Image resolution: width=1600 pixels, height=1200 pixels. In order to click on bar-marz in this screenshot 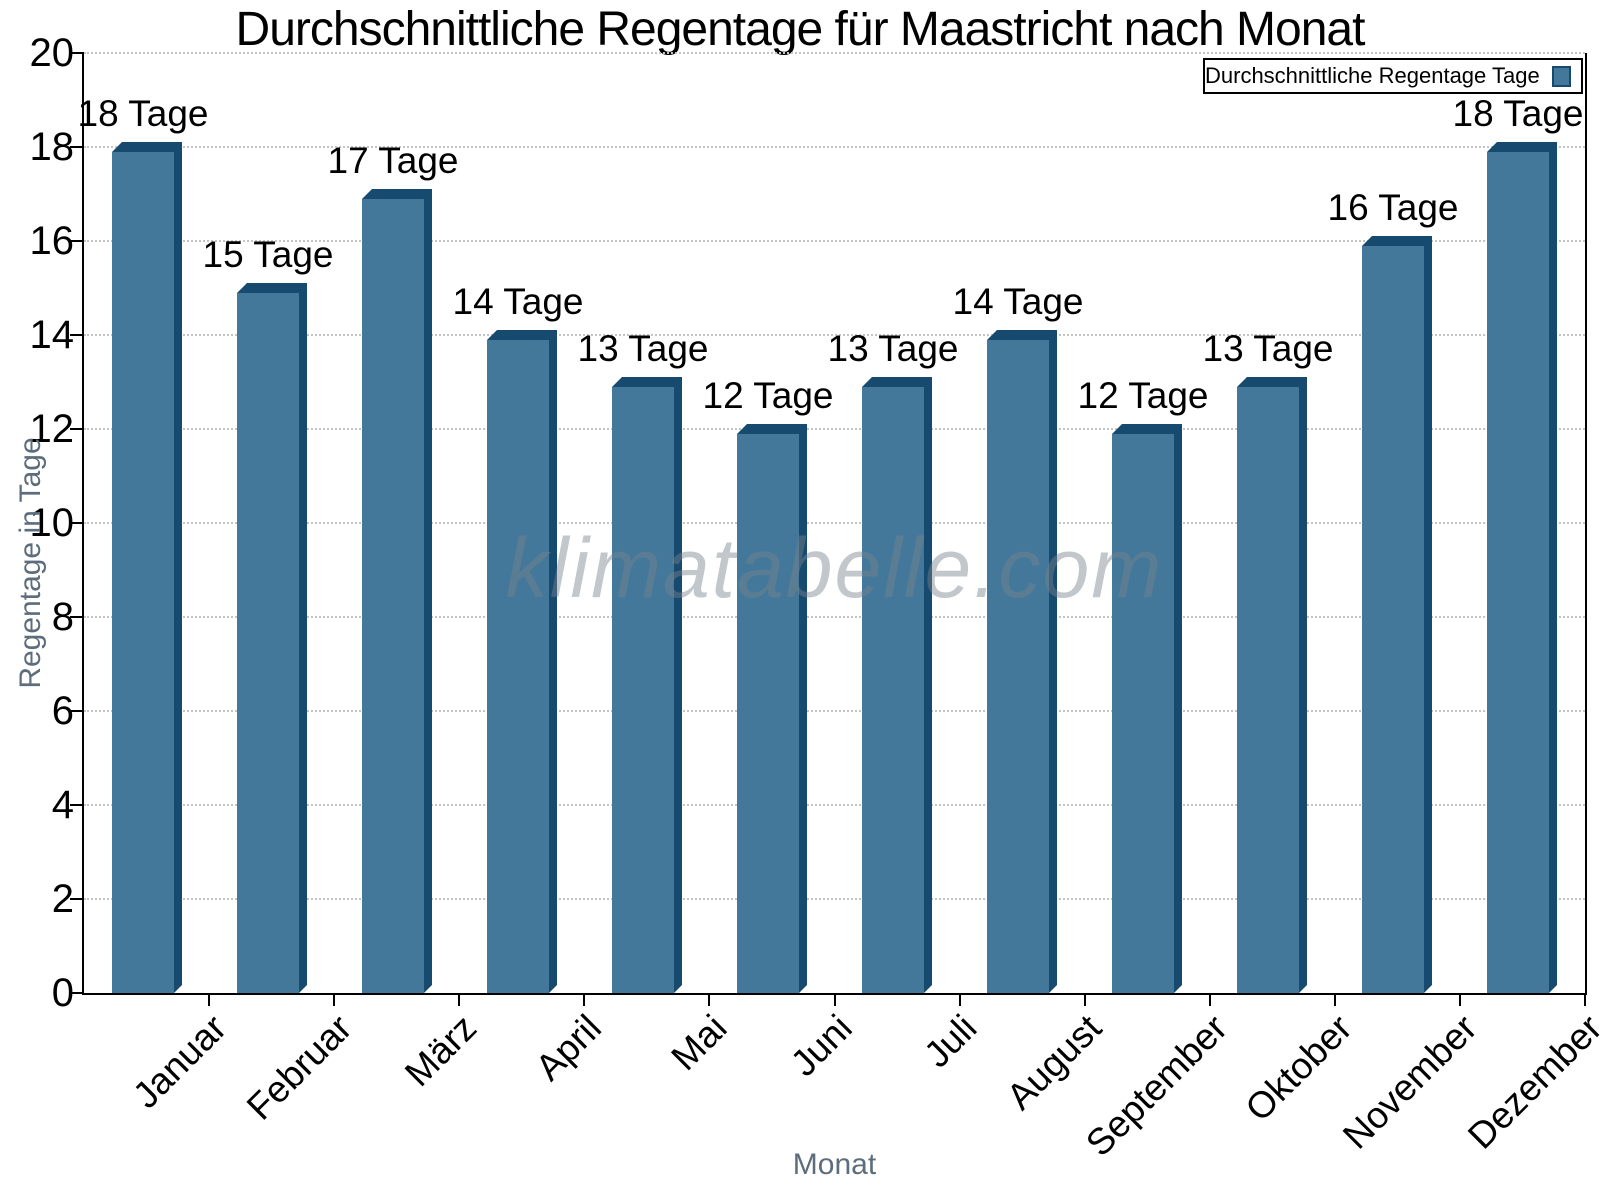, I will do `click(397, 591)`.